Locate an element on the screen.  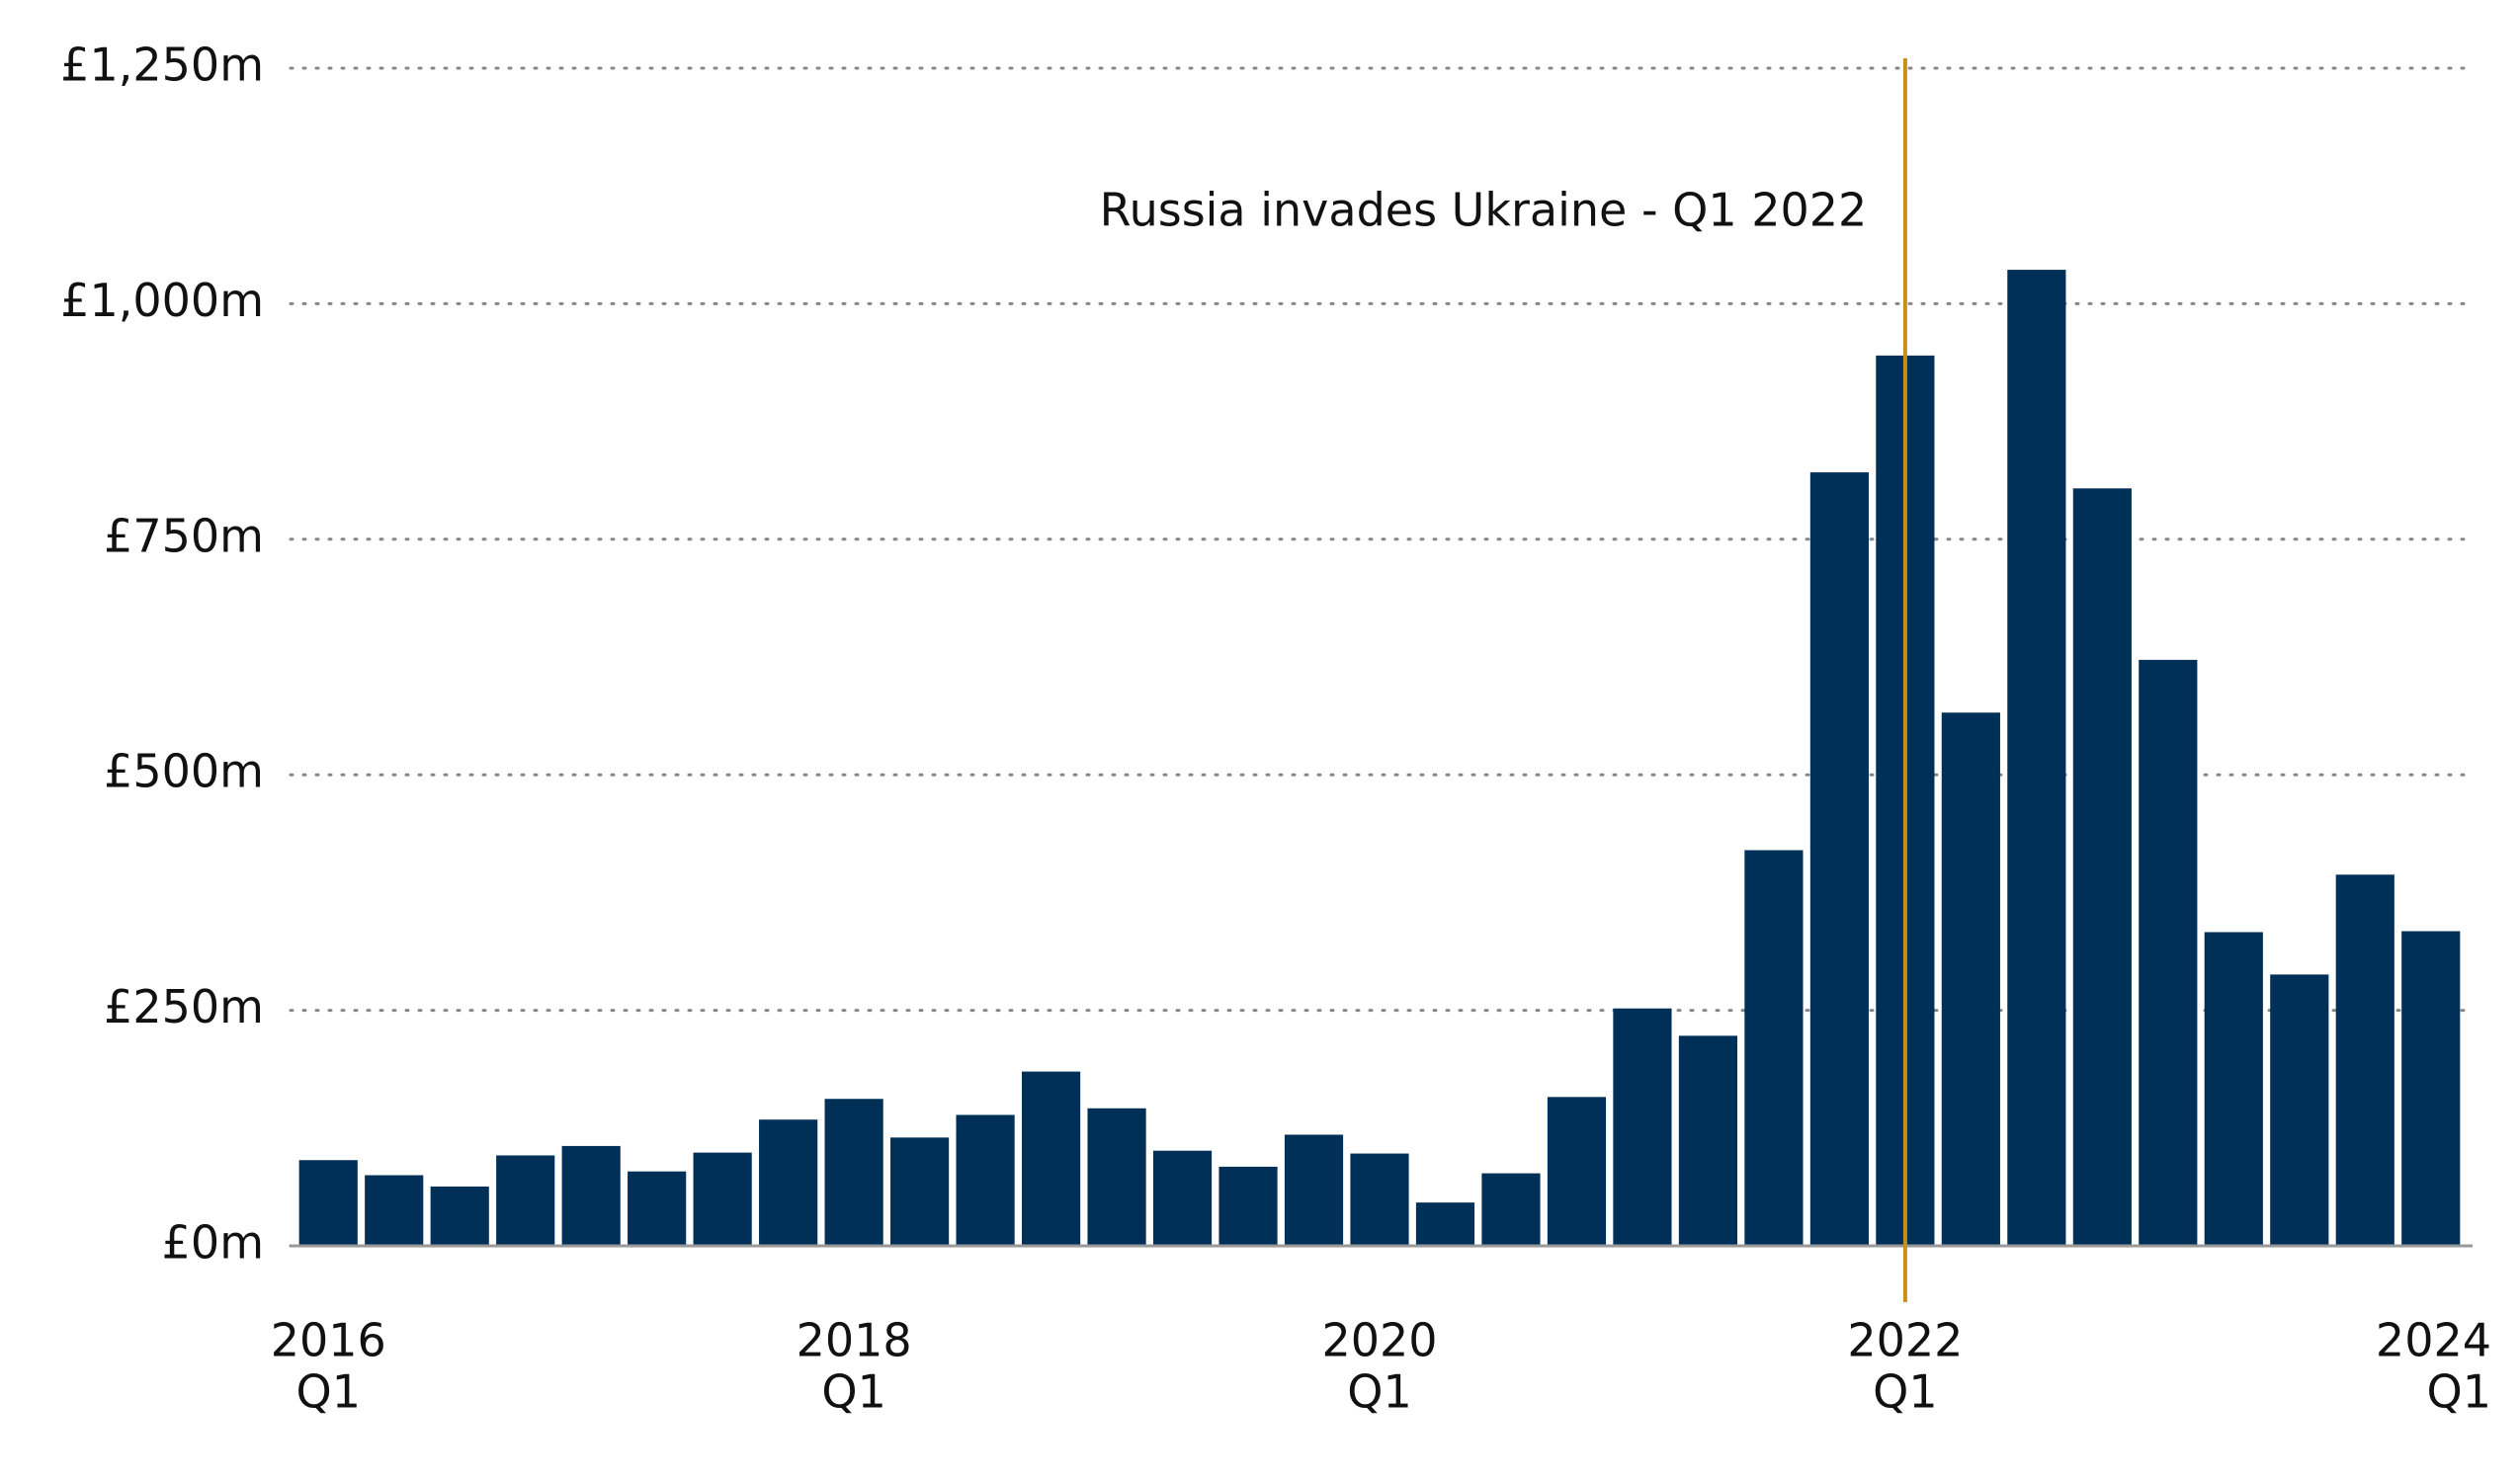
x-tick-label: 2022 is located at coordinates (1905, 1340).